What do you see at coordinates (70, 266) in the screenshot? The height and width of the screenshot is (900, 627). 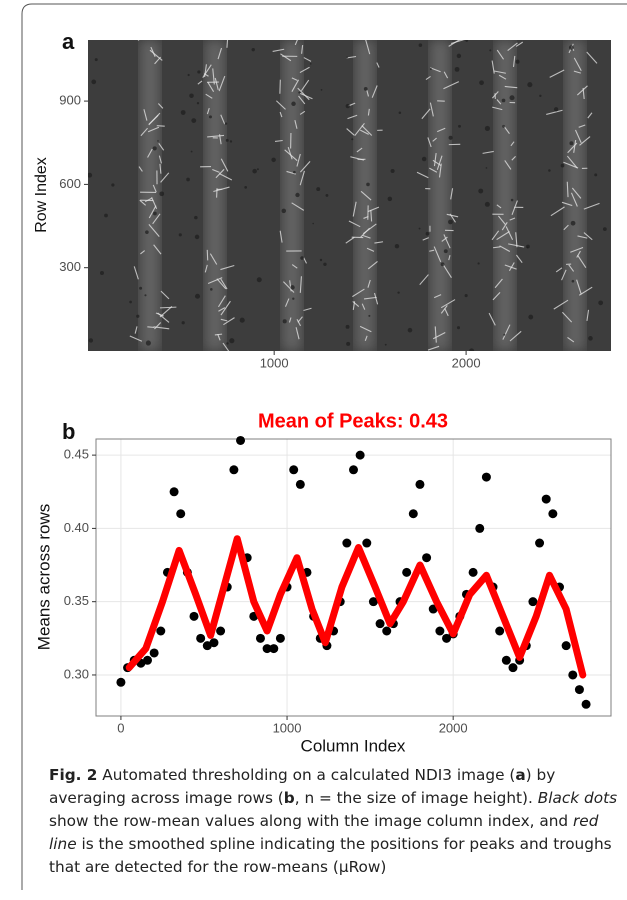 I see `y-tick-label: 300` at bounding box center [70, 266].